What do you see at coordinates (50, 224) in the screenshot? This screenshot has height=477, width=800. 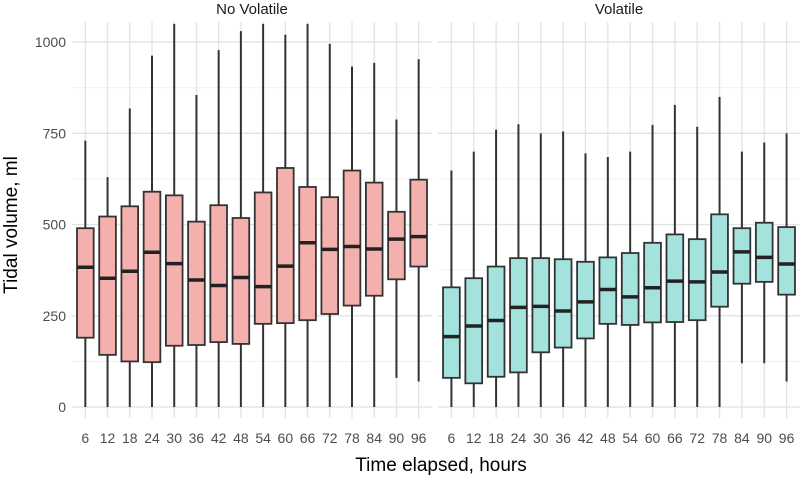 I see `y-axis: 0 250 500 750 1000` at bounding box center [50, 224].